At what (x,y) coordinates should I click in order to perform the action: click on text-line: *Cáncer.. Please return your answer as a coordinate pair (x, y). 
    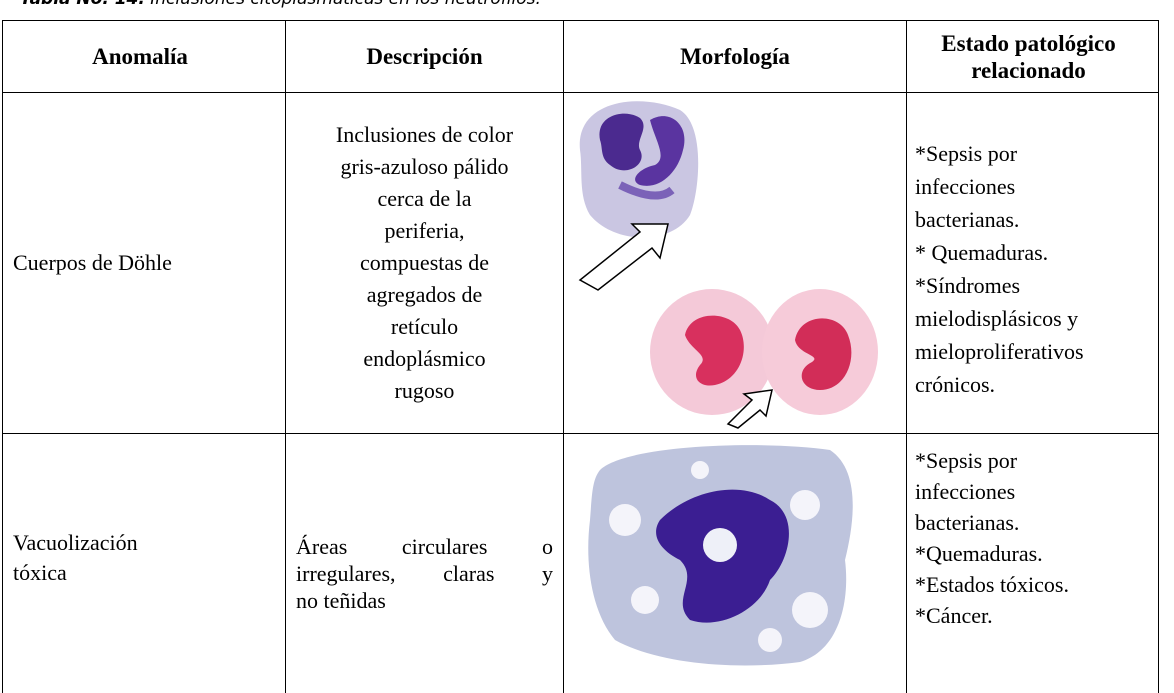
    Looking at the image, I should click on (954, 615).